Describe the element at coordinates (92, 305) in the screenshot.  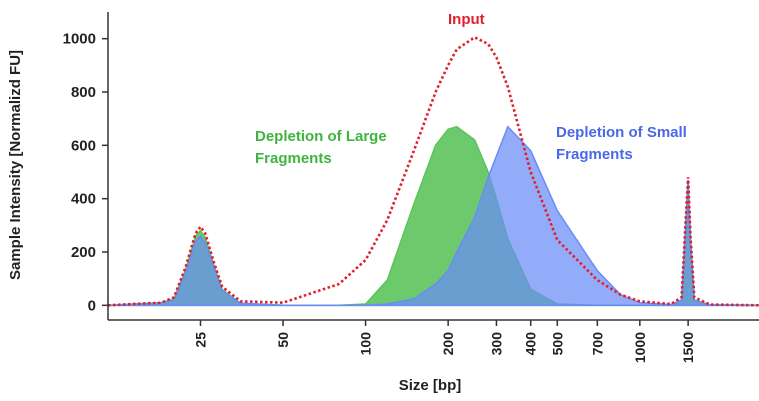
I see `y-tick-label: 0` at that location.